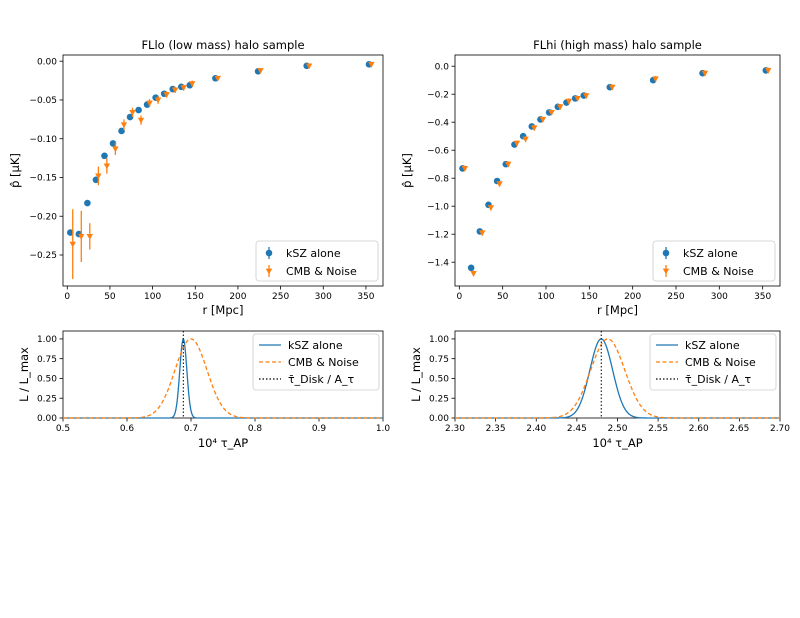 The width and height of the screenshot is (800, 618). Describe the element at coordinates (255, 429) in the screenshot. I see `x-tick-label: 0.8` at that location.